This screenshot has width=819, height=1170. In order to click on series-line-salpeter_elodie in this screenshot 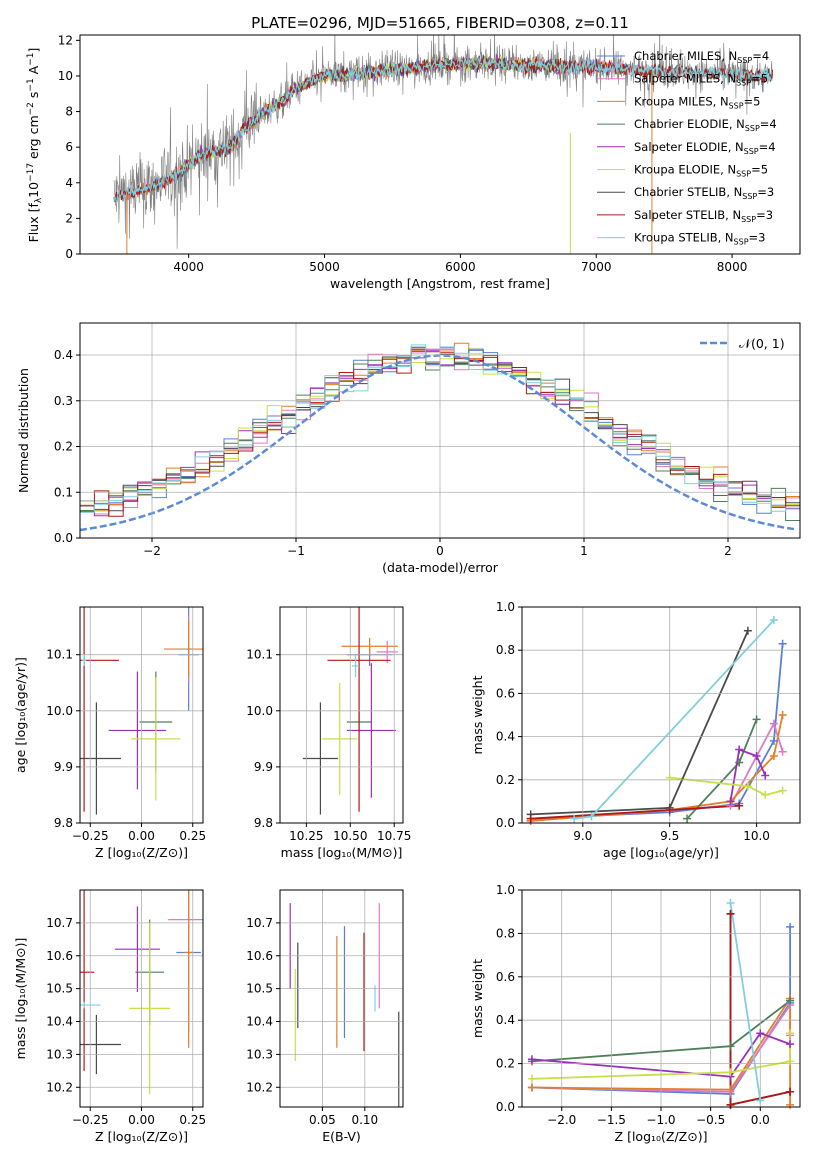, I will do `click(748, 775)`.